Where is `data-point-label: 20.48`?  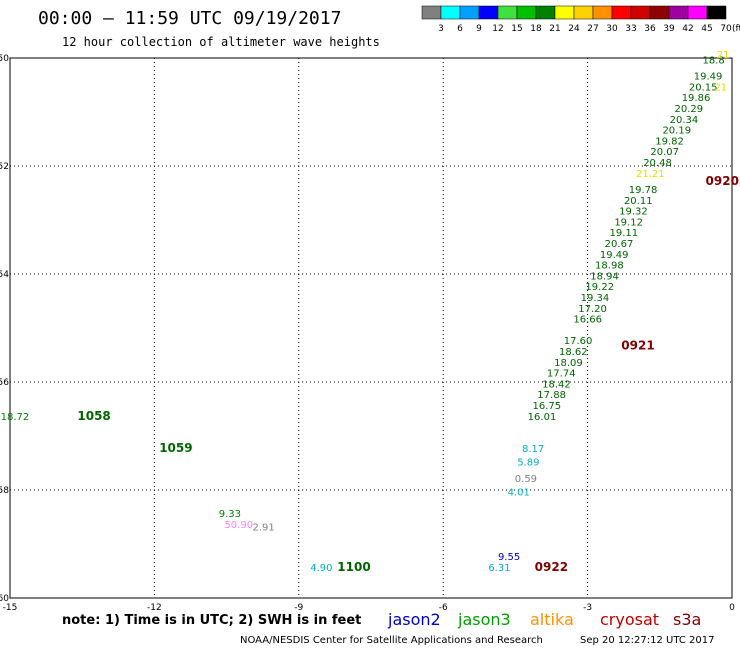
data-point-label: 20.48 is located at coordinates (657, 163).